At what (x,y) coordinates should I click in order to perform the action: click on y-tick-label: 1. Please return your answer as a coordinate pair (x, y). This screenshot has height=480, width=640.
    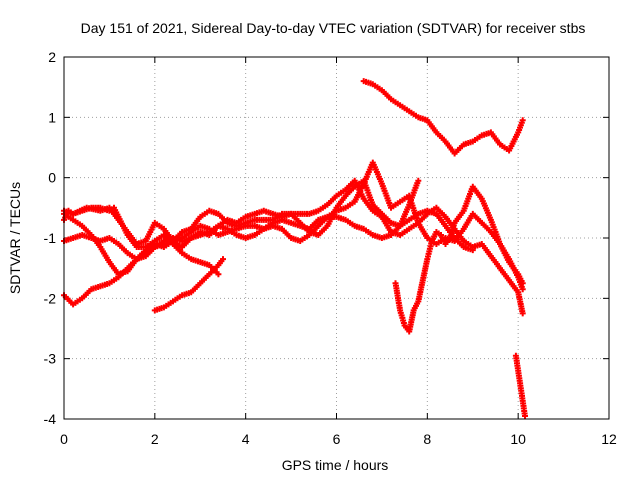
    Looking at the image, I should click on (52, 117).